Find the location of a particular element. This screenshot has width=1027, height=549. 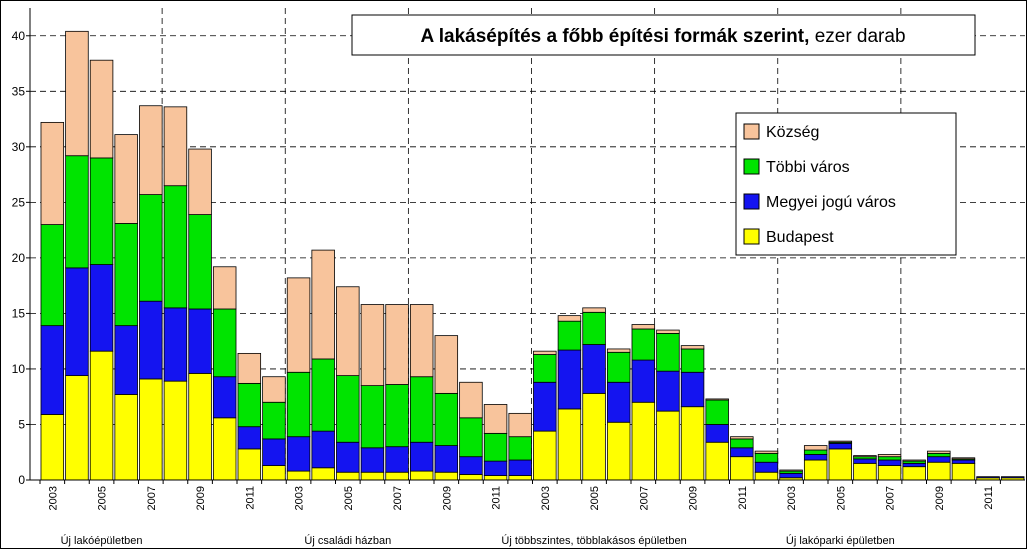

group-label: Új családi házban is located at coordinates (347, 540).